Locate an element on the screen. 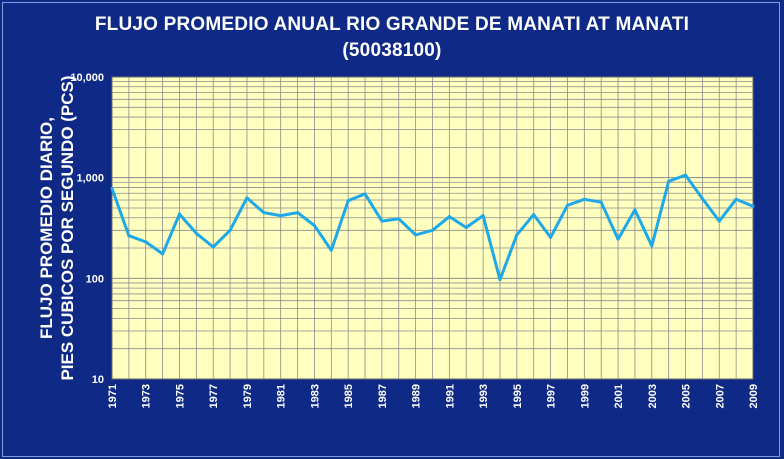 The height and width of the screenshot is (459, 784). x-tick-label: 1991 is located at coordinates (450, 396).